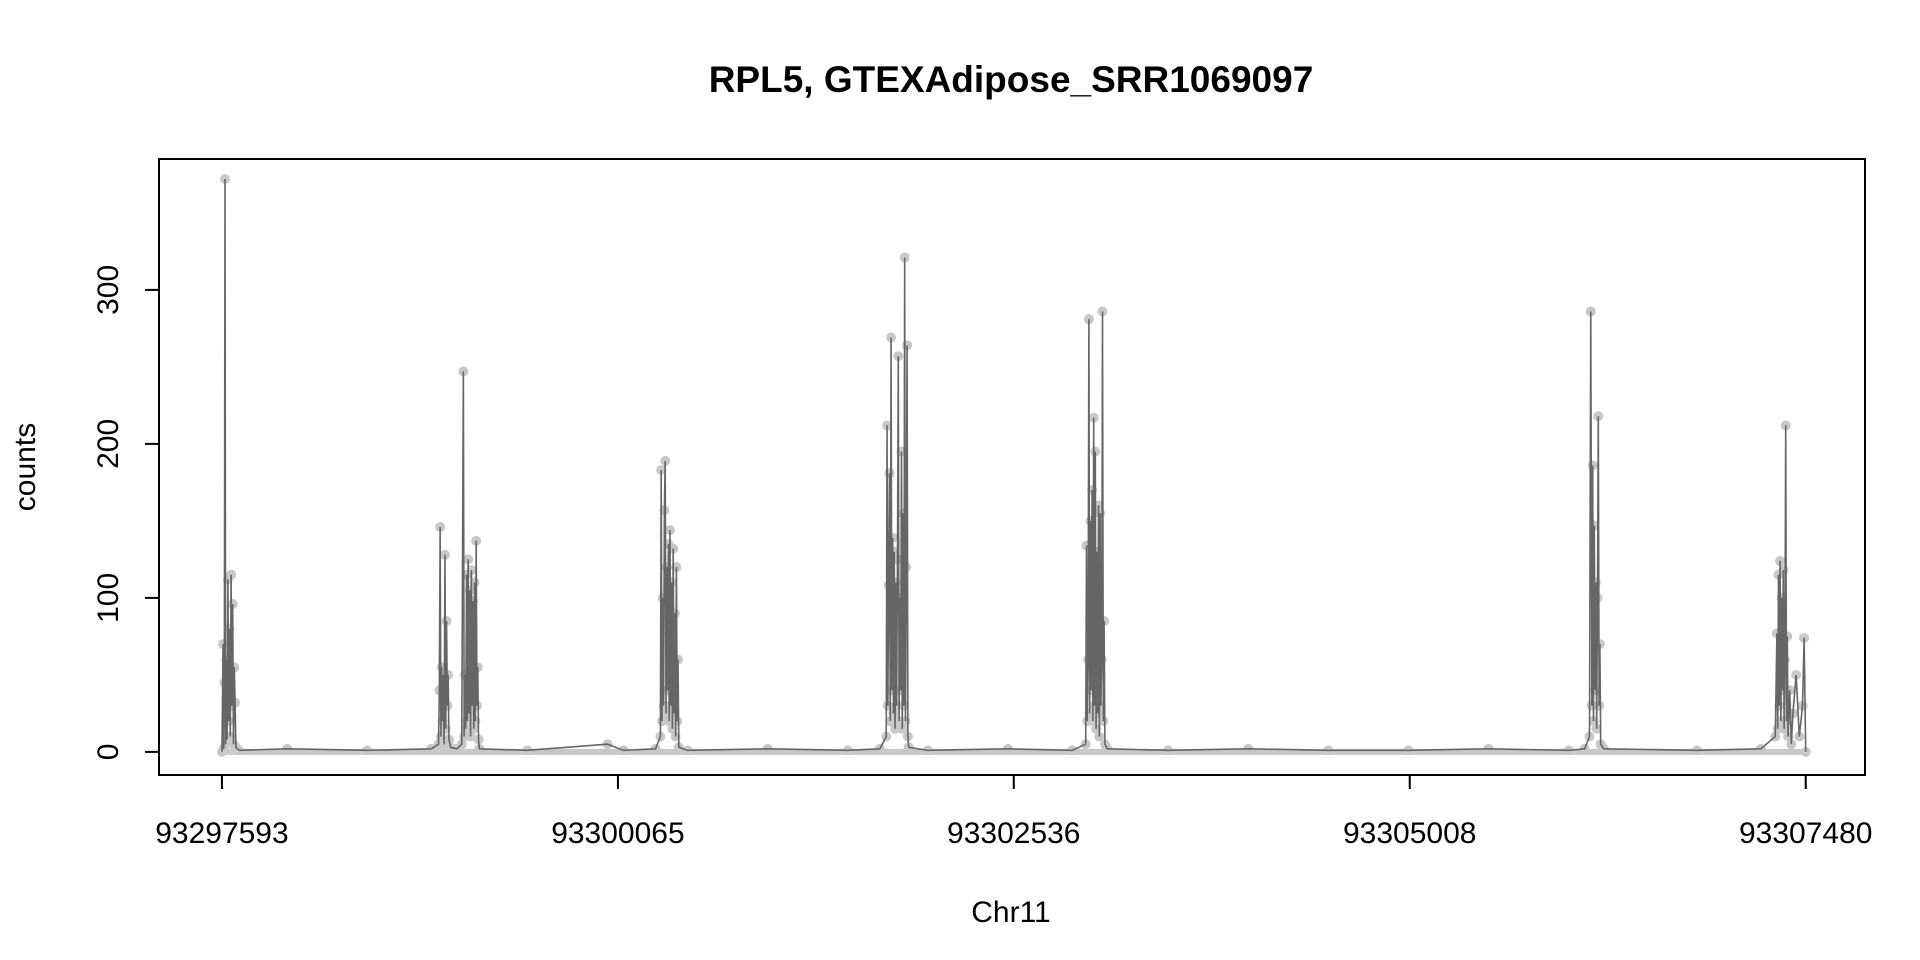 Image resolution: width=1920 pixels, height=960 pixels. What do you see at coordinates (1013, 812) in the screenshot?
I see `x-axis: 93297593 93300065 93302536 93305008 93307480` at bounding box center [1013, 812].